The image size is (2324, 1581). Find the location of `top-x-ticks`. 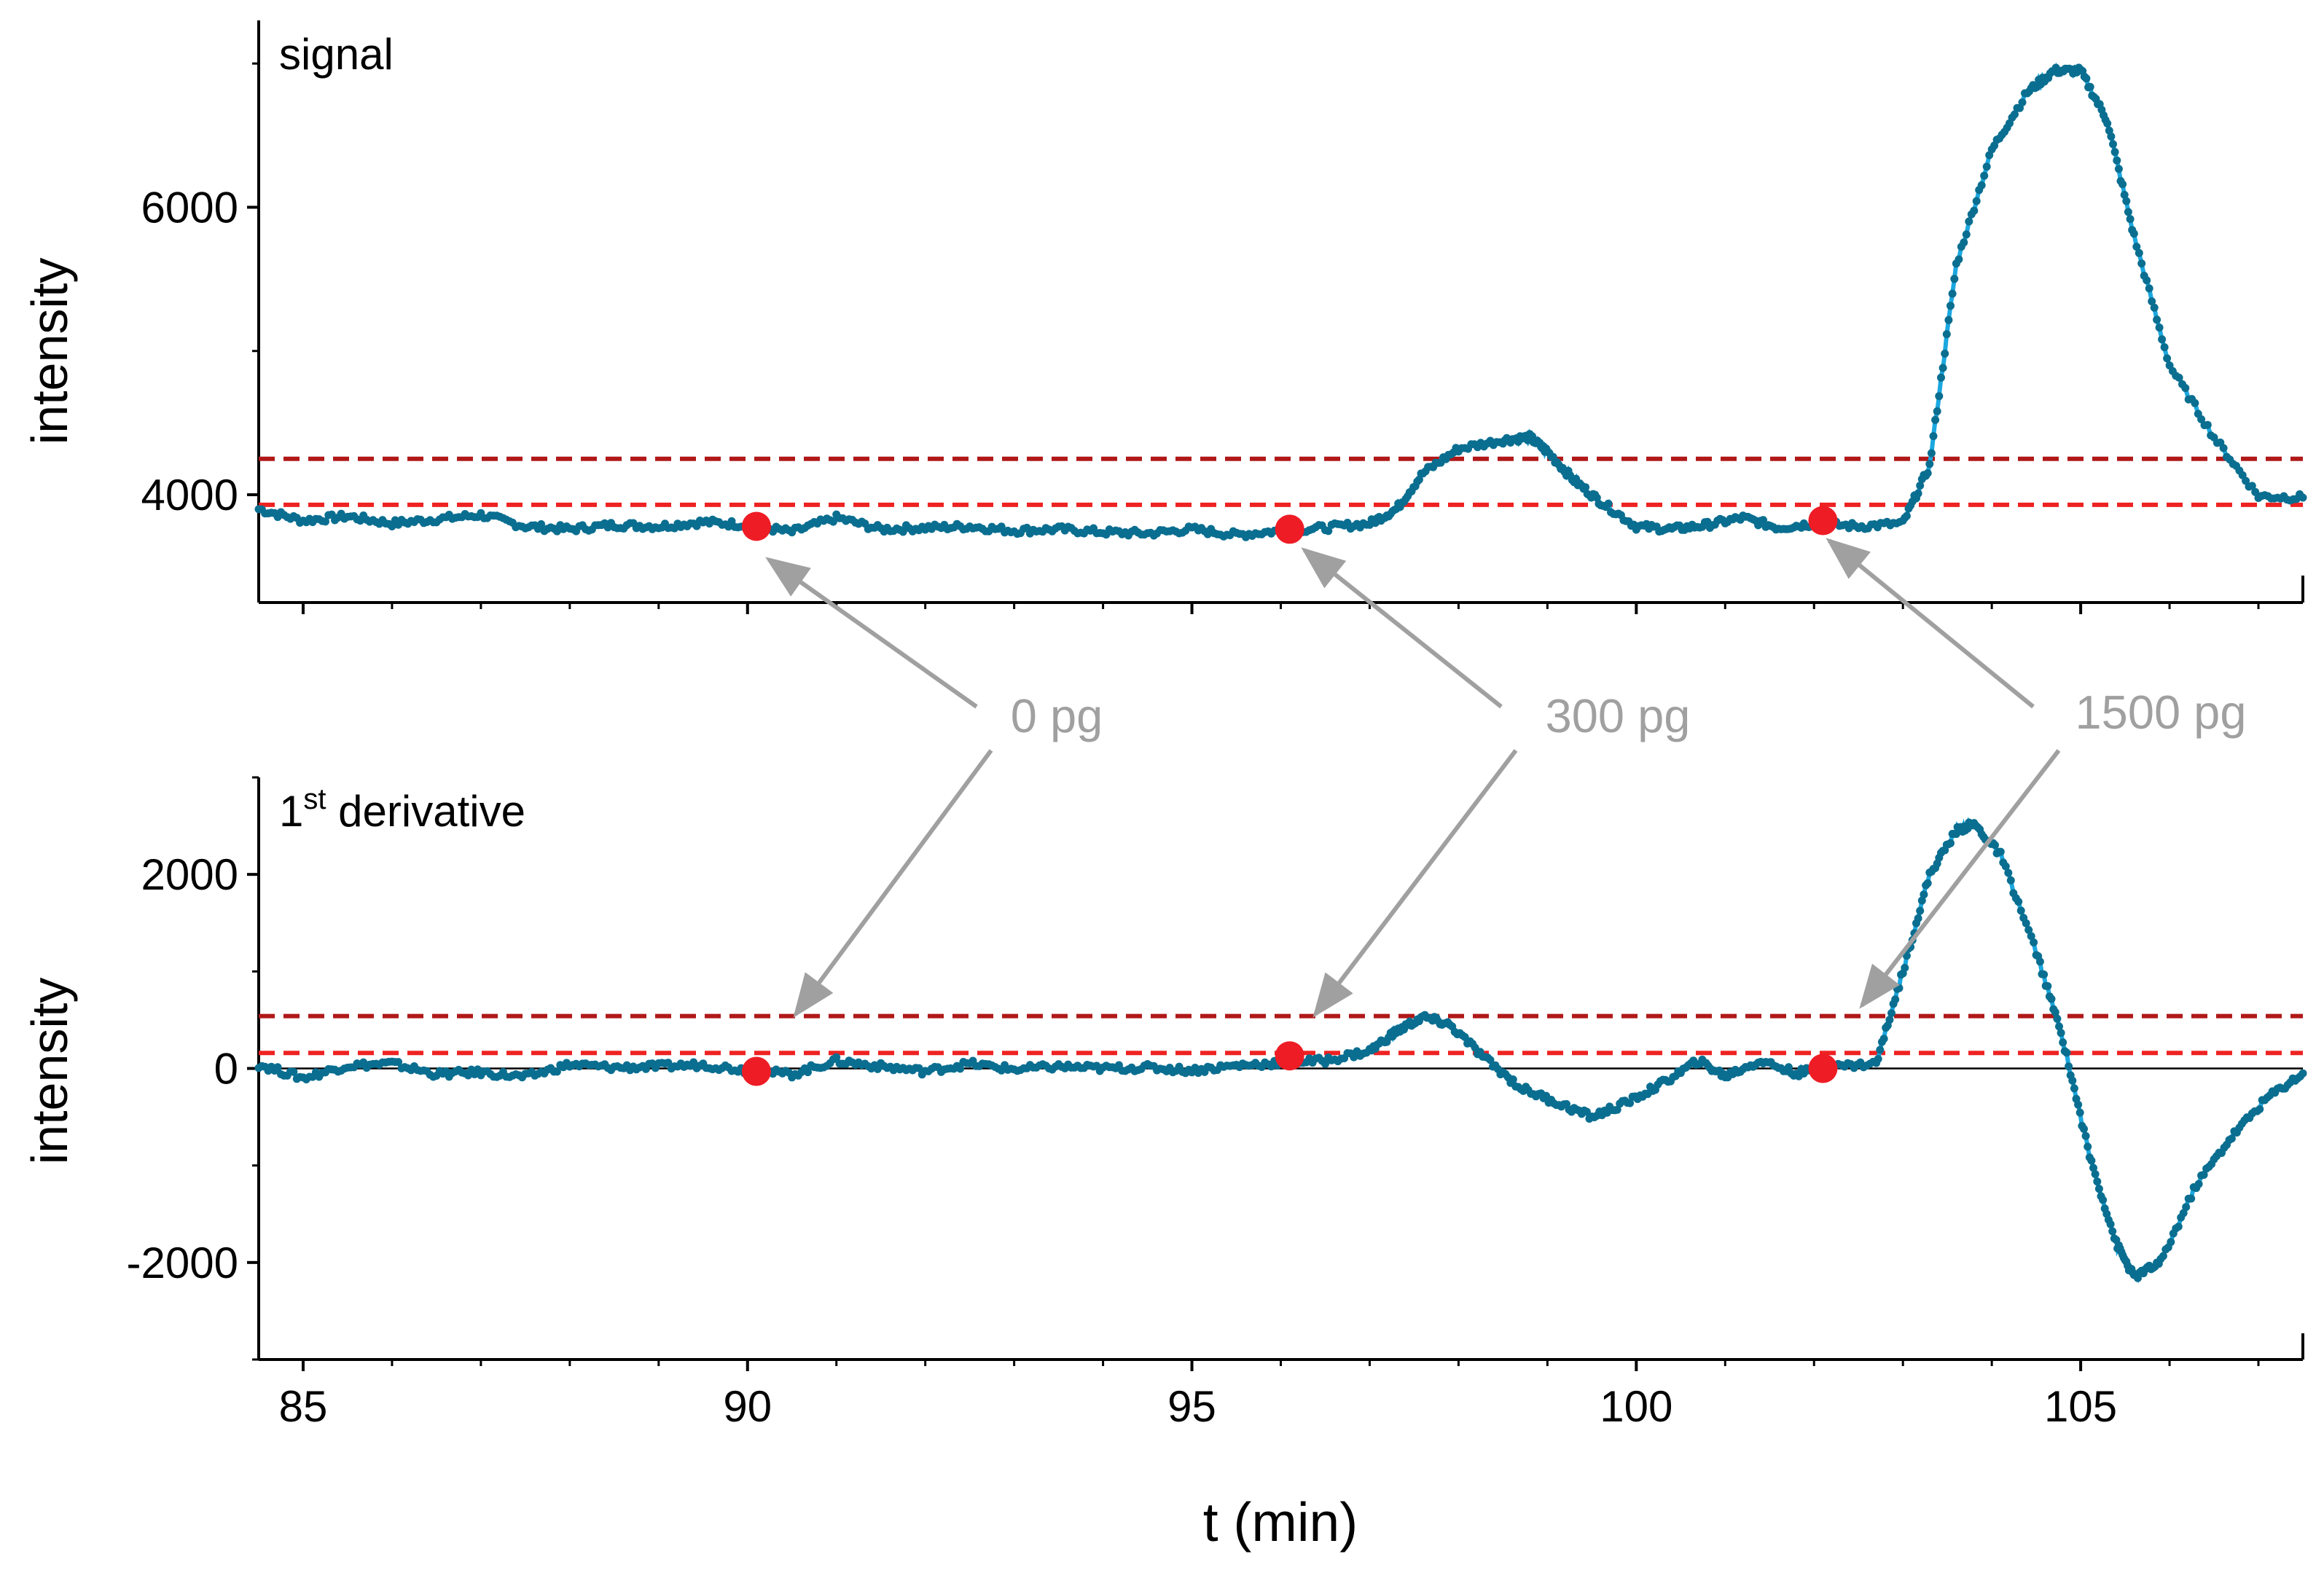

top-x-ticks is located at coordinates (1280, 608).